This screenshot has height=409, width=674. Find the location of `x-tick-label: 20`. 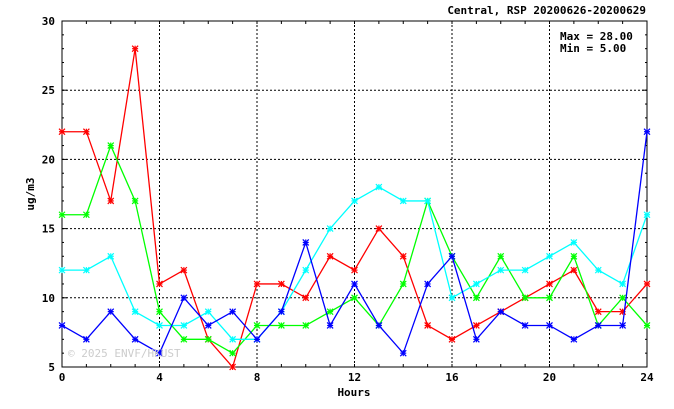

x-tick-label: 20 is located at coordinates (549, 377).